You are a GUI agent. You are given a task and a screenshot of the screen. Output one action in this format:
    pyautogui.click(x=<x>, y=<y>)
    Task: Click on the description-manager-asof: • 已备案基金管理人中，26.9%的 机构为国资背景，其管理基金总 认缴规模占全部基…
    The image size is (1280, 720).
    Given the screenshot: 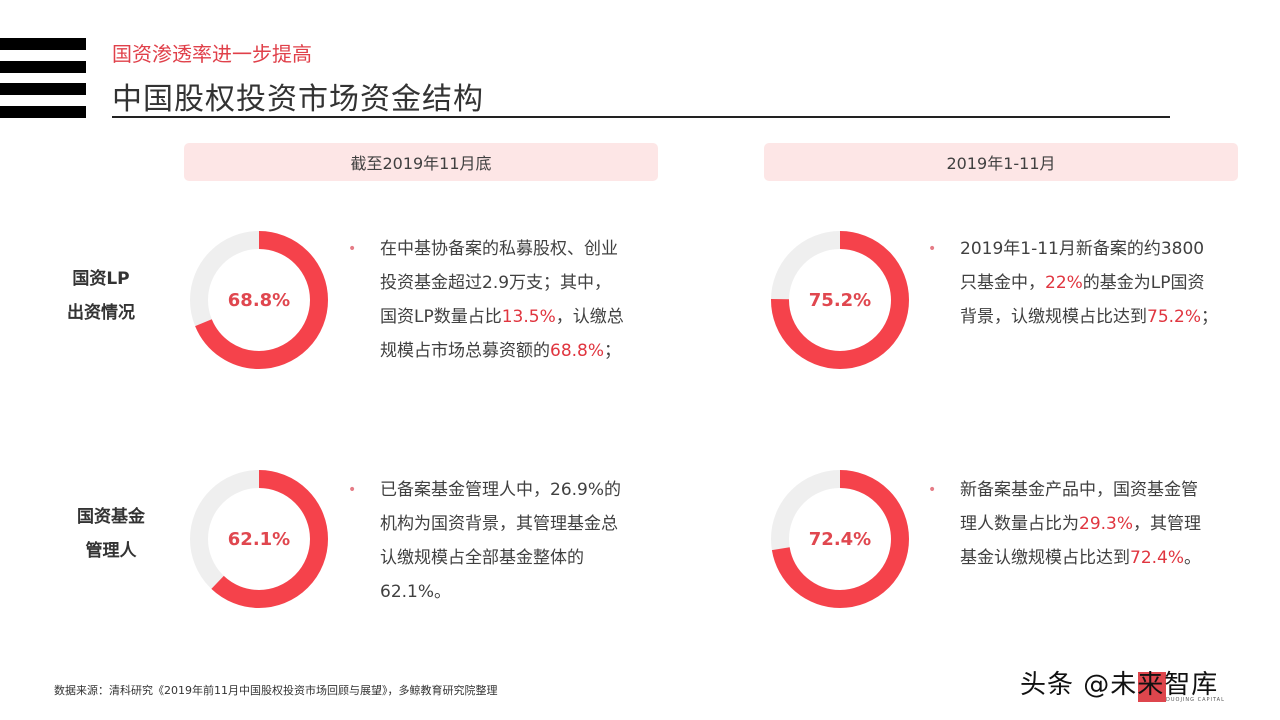 What is the action you would take?
    pyautogui.click(x=484, y=541)
    